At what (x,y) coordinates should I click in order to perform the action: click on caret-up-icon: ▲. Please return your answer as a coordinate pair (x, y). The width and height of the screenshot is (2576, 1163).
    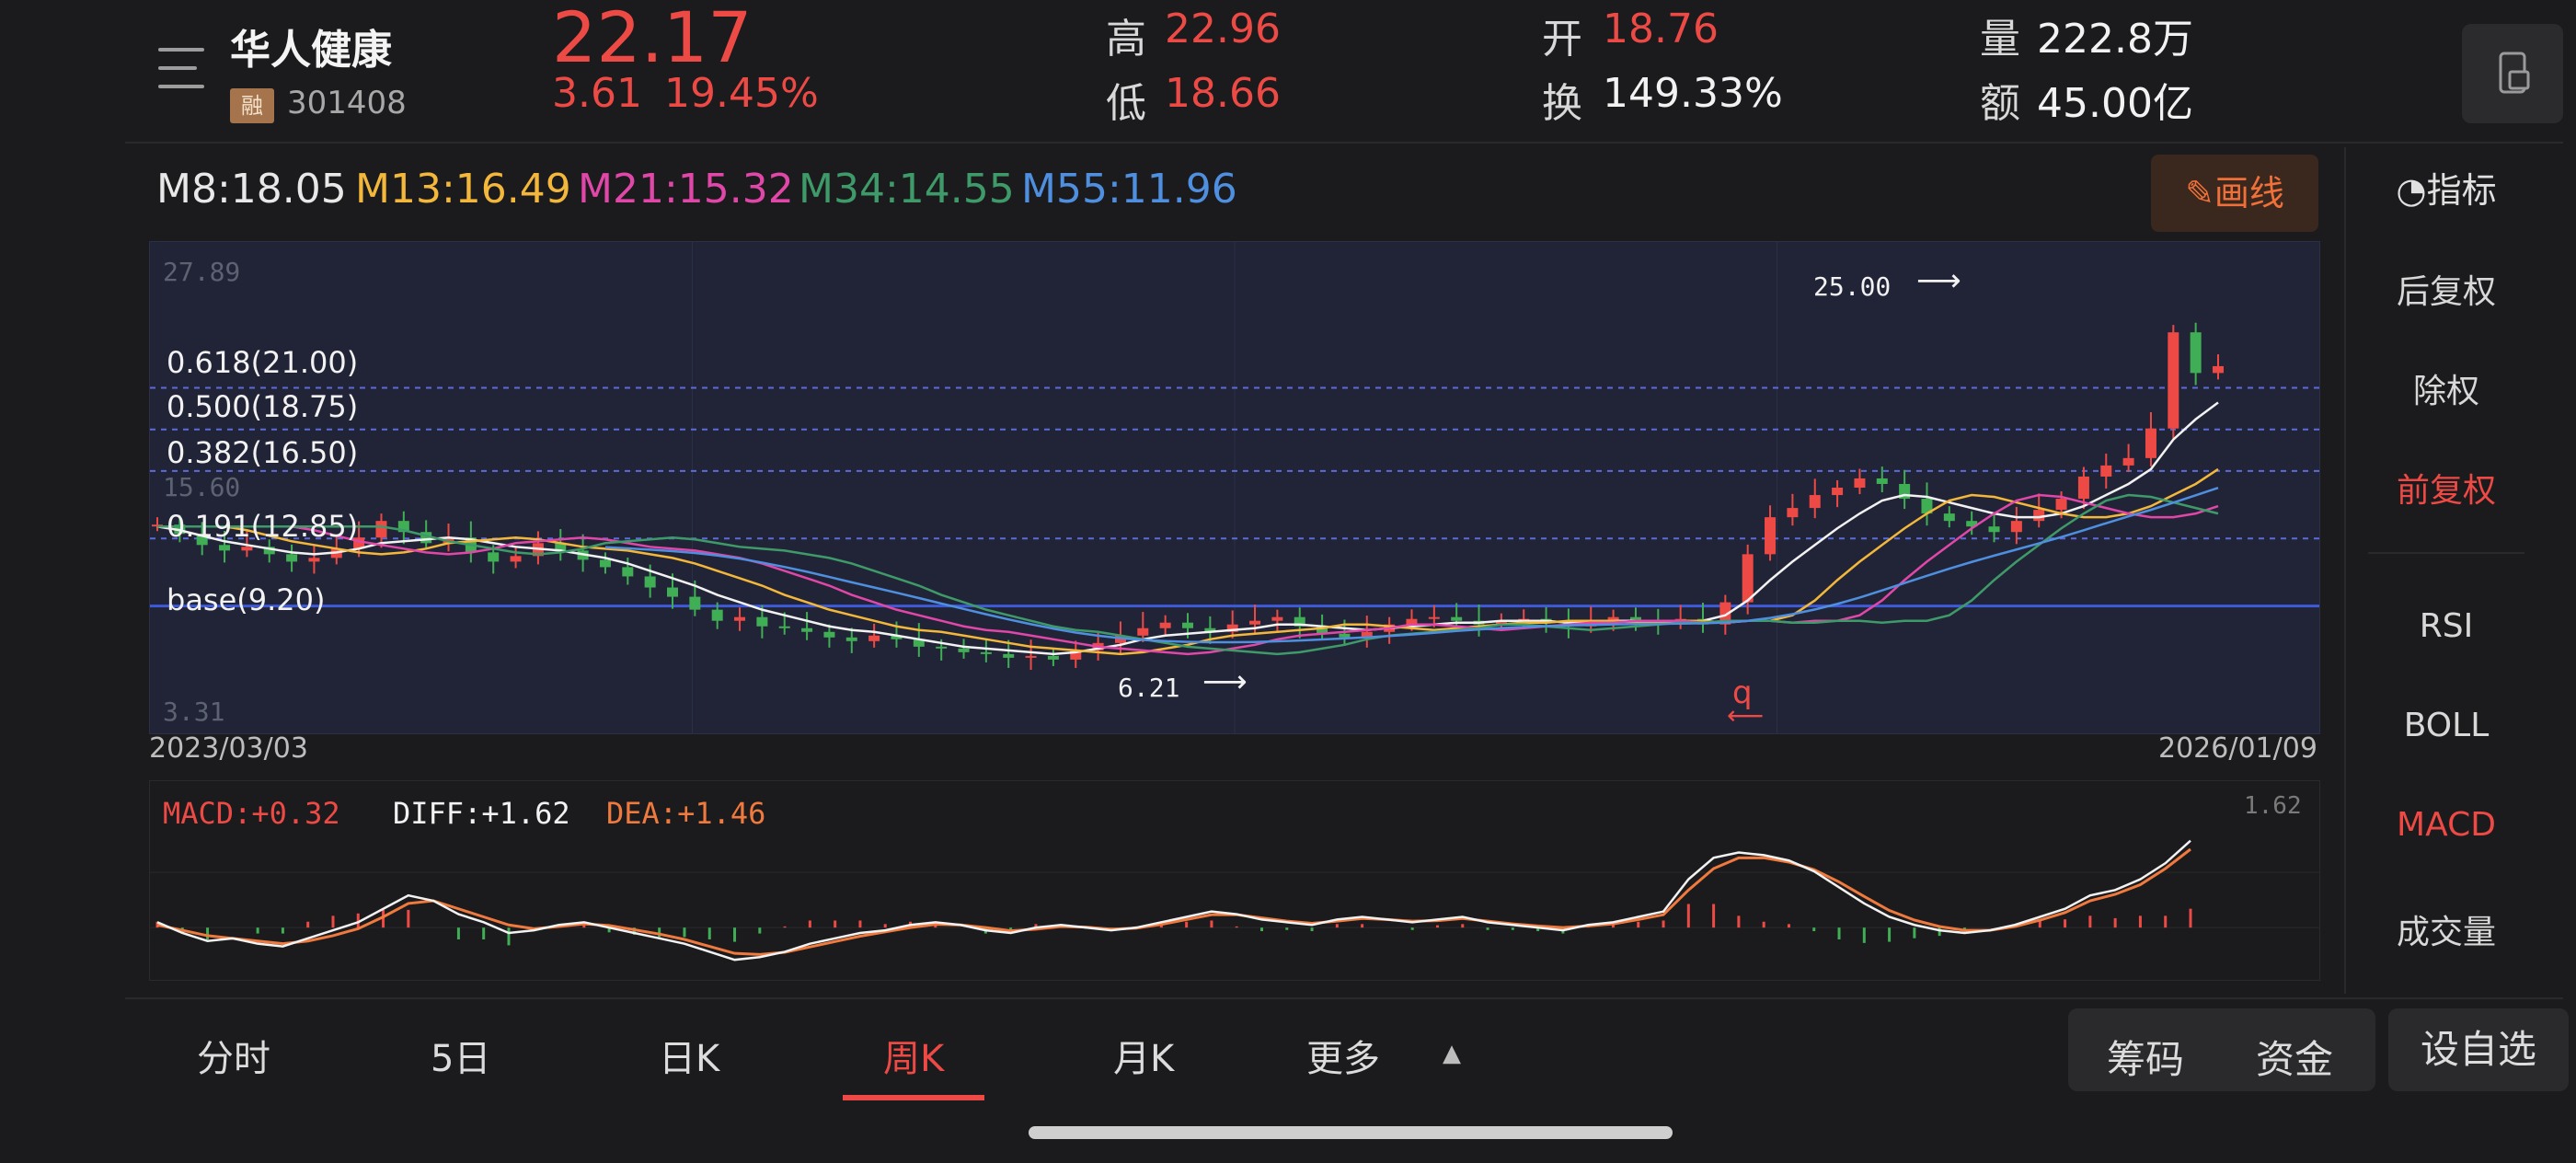
    Looking at the image, I should click on (1452, 1053).